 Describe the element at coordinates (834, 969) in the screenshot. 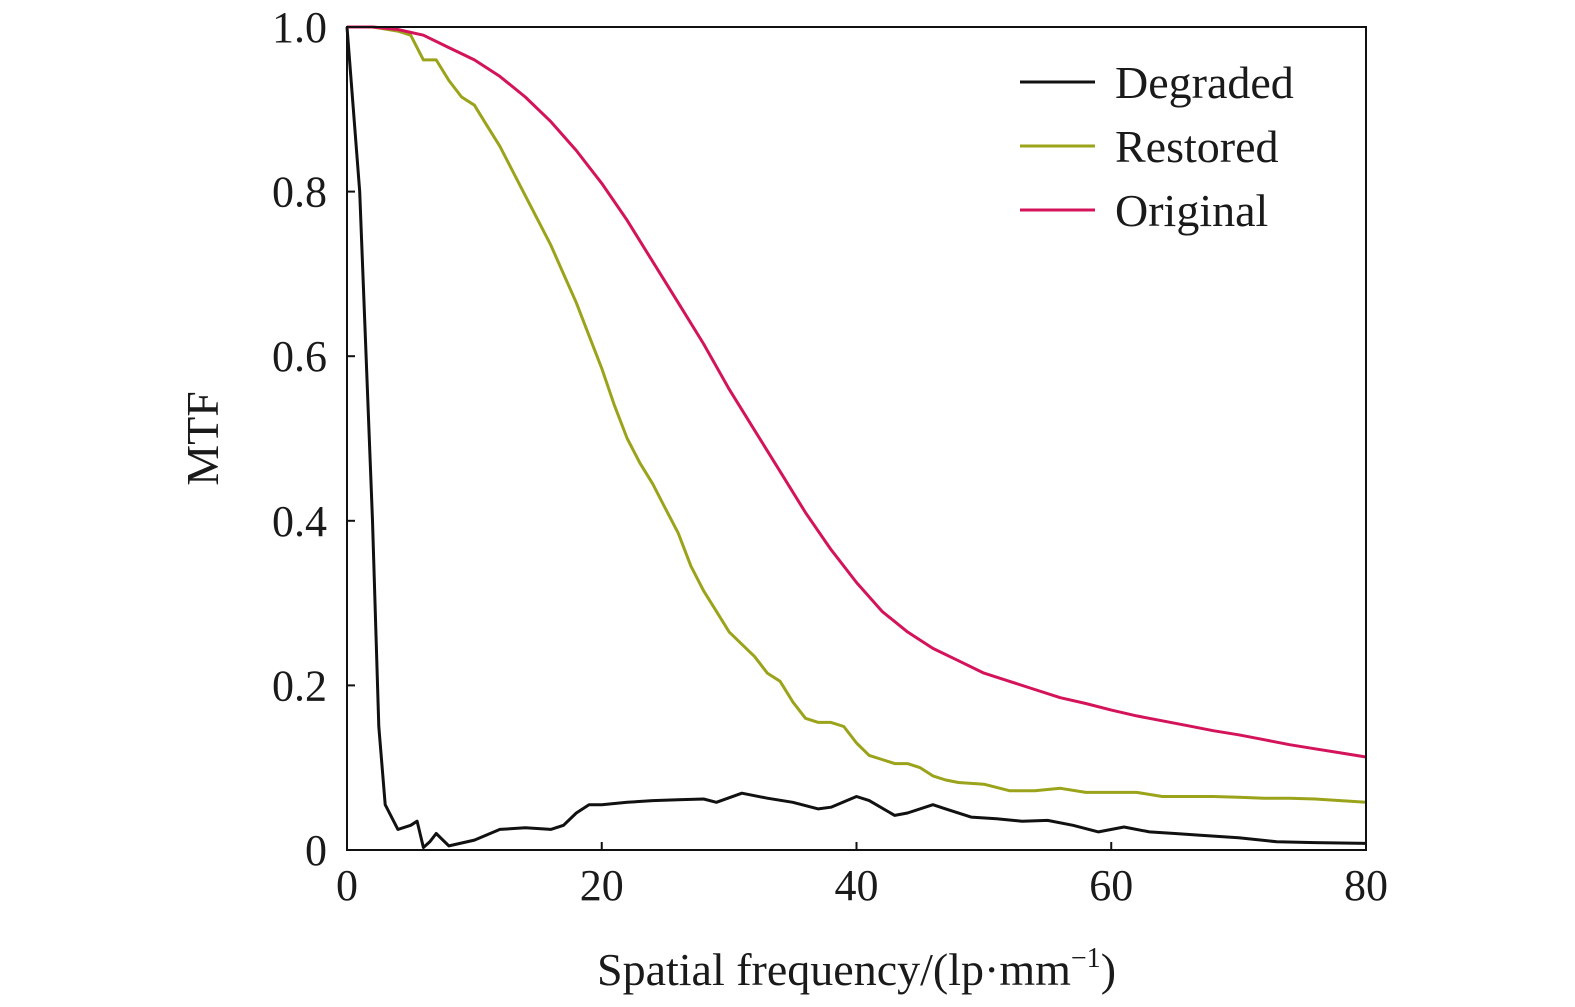

I see `x-axis-title-main: Spatial frequency/(lp·mm` at that location.